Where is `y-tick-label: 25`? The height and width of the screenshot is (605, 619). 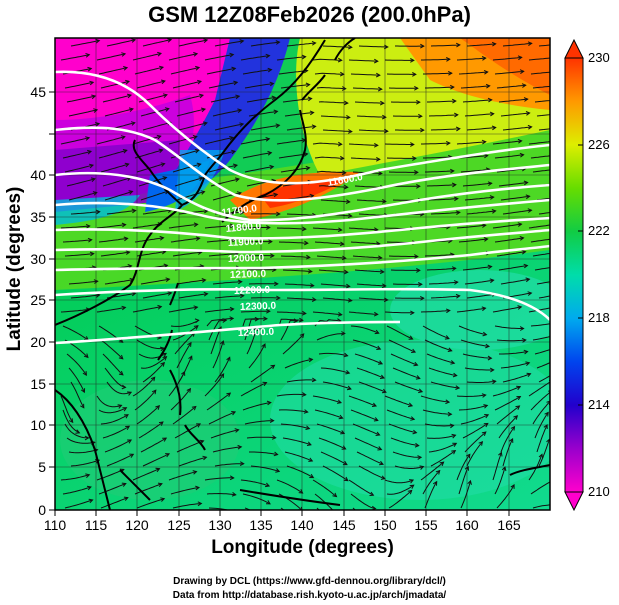 y-tick-label: 25 is located at coordinates (38, 300).